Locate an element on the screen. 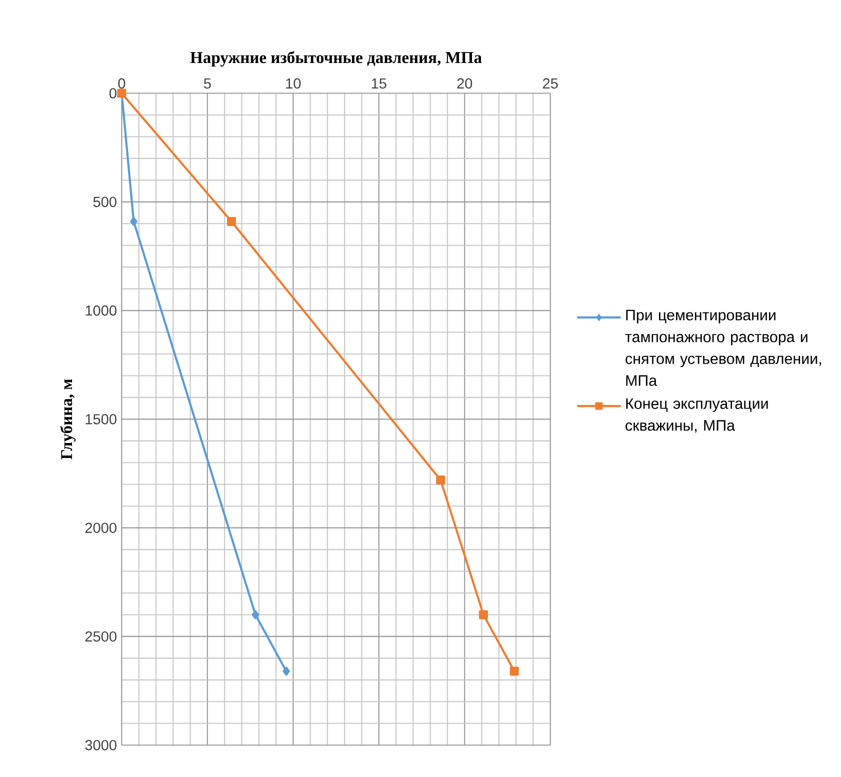 The height and width of the screenshot is (777, 841). y-axis-title: Глубина, м is located at coordinates (68, 419).